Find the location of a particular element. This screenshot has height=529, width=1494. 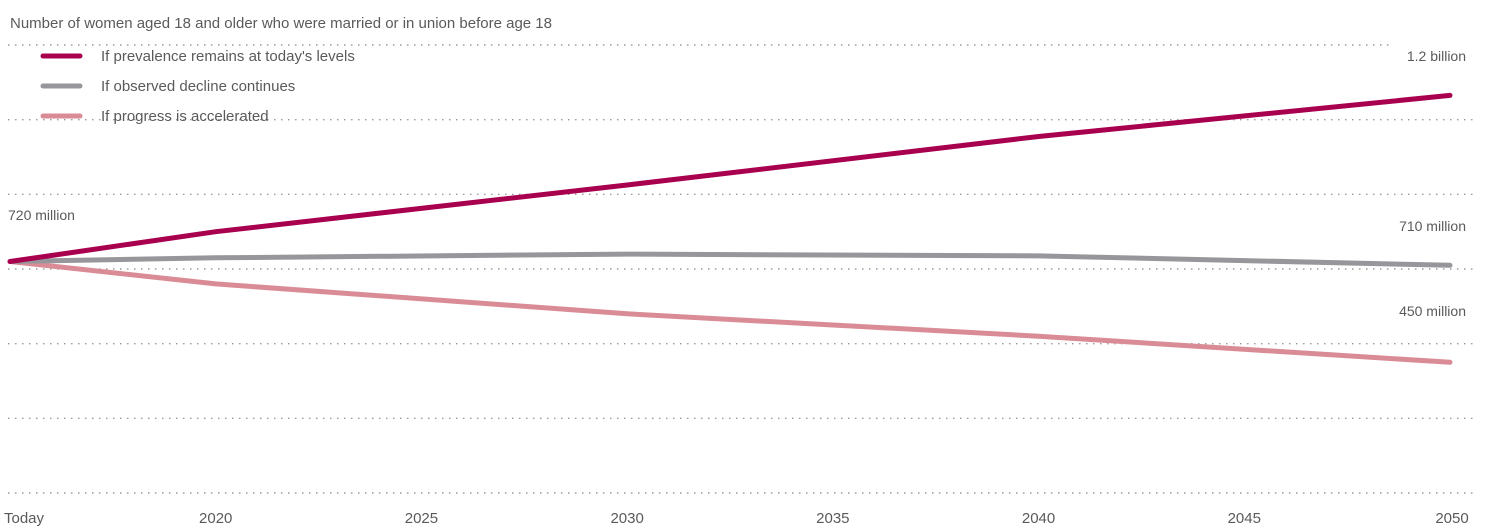

x-tick-label: 2045 is located at coordinates (1244, 518).